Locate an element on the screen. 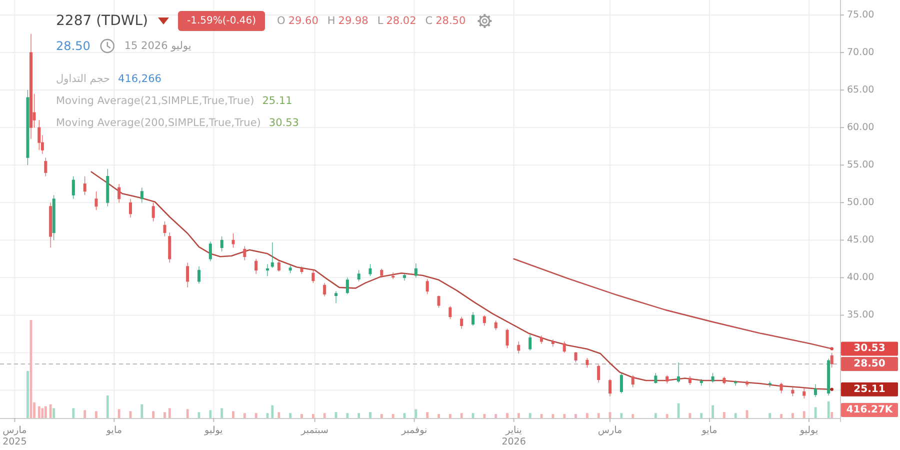  annotation: -1.59%(-0.46) is located at coordinates (221, 21).